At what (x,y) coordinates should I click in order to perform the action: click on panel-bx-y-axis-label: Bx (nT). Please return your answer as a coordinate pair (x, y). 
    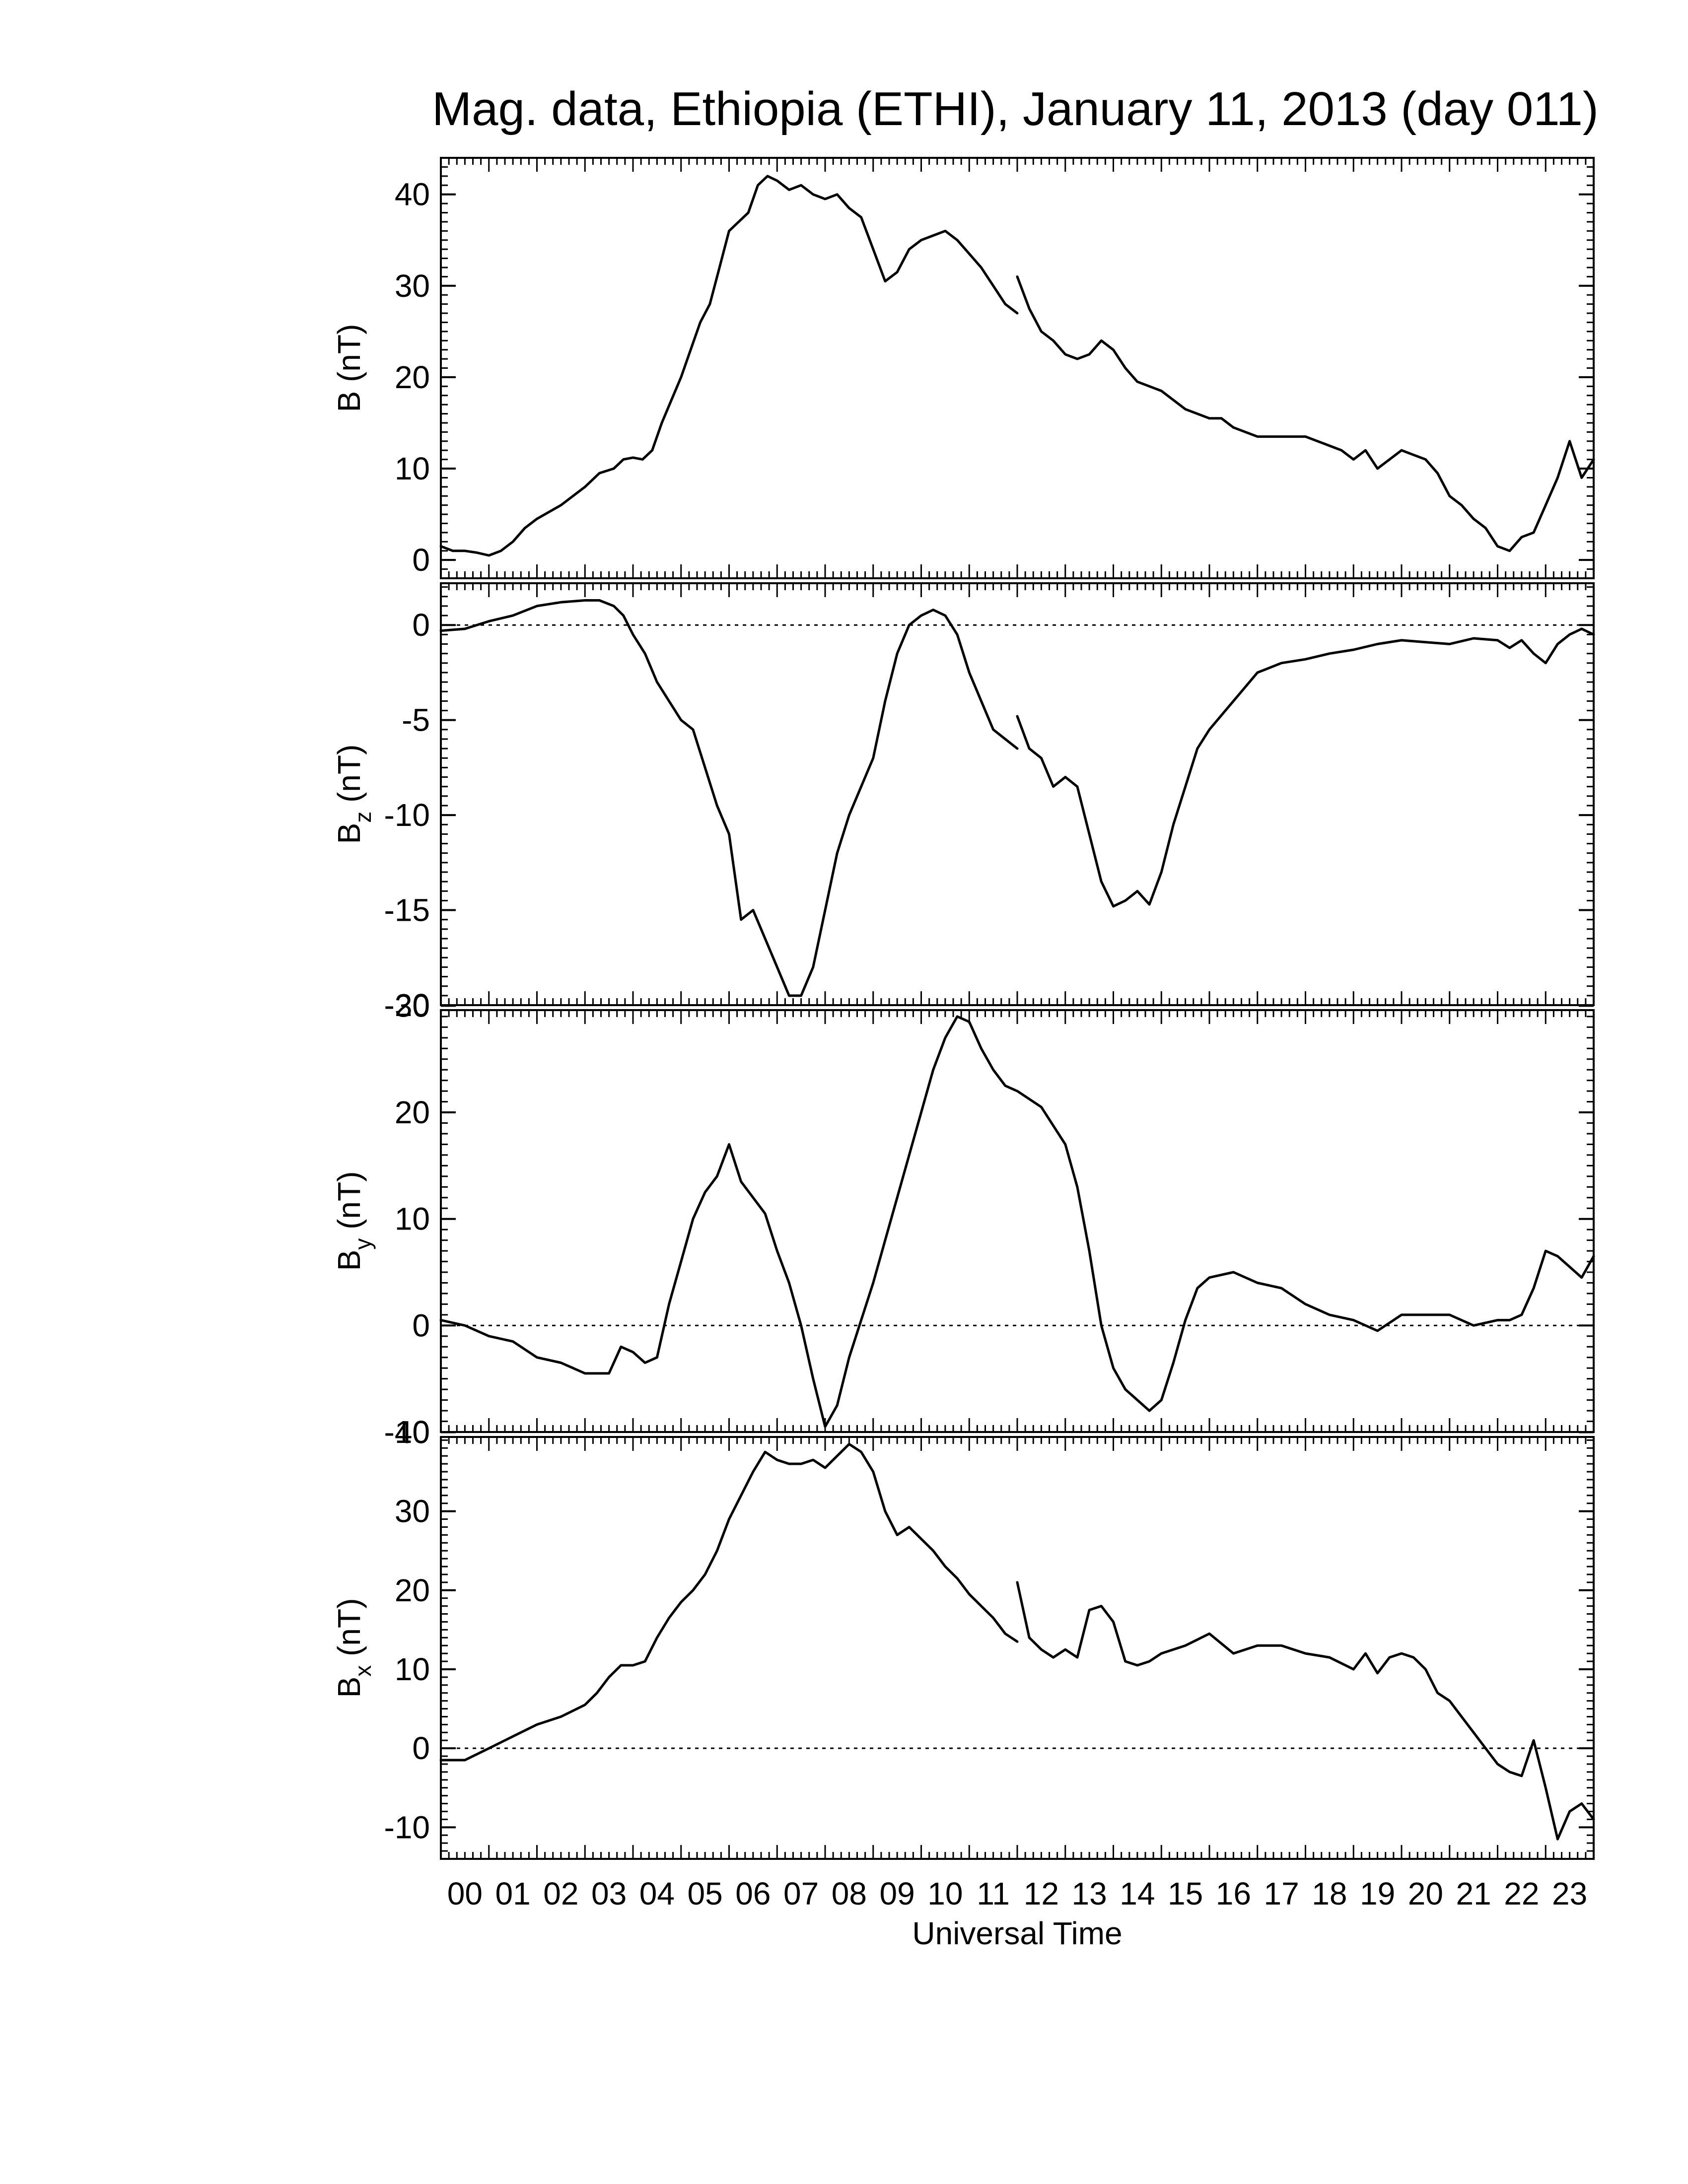
    Looking at the image, I should click on (353, 1648).